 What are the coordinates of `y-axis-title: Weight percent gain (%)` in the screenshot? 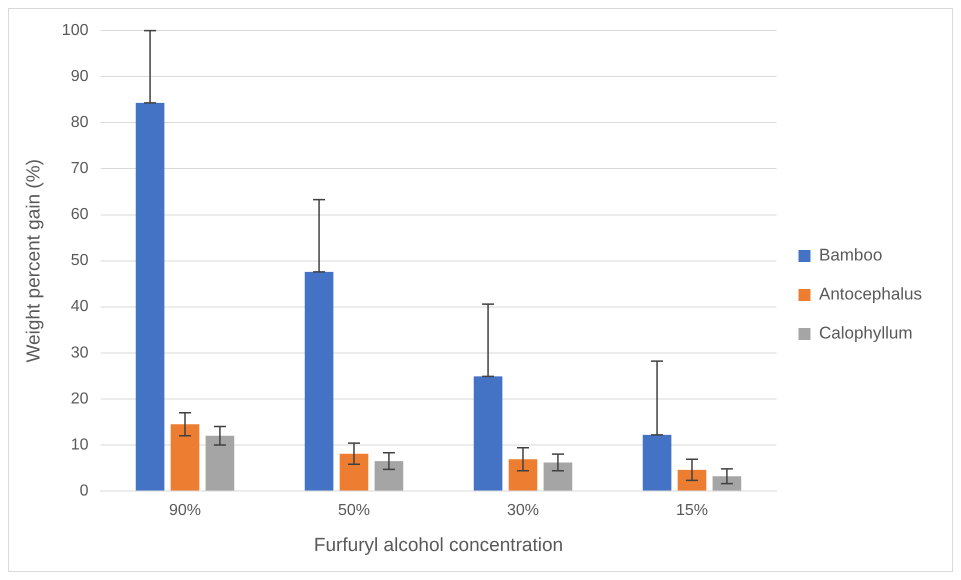 It's located at (34, 261).